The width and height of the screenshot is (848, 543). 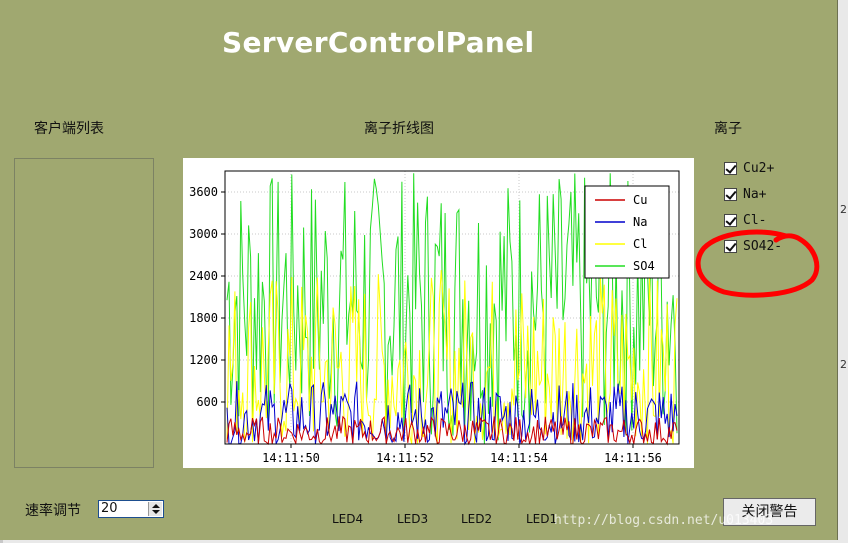 What do you see at coordinates (109, 508) in the screenshot?
I see `speed-value: 20` at bounding box center [109, 508].